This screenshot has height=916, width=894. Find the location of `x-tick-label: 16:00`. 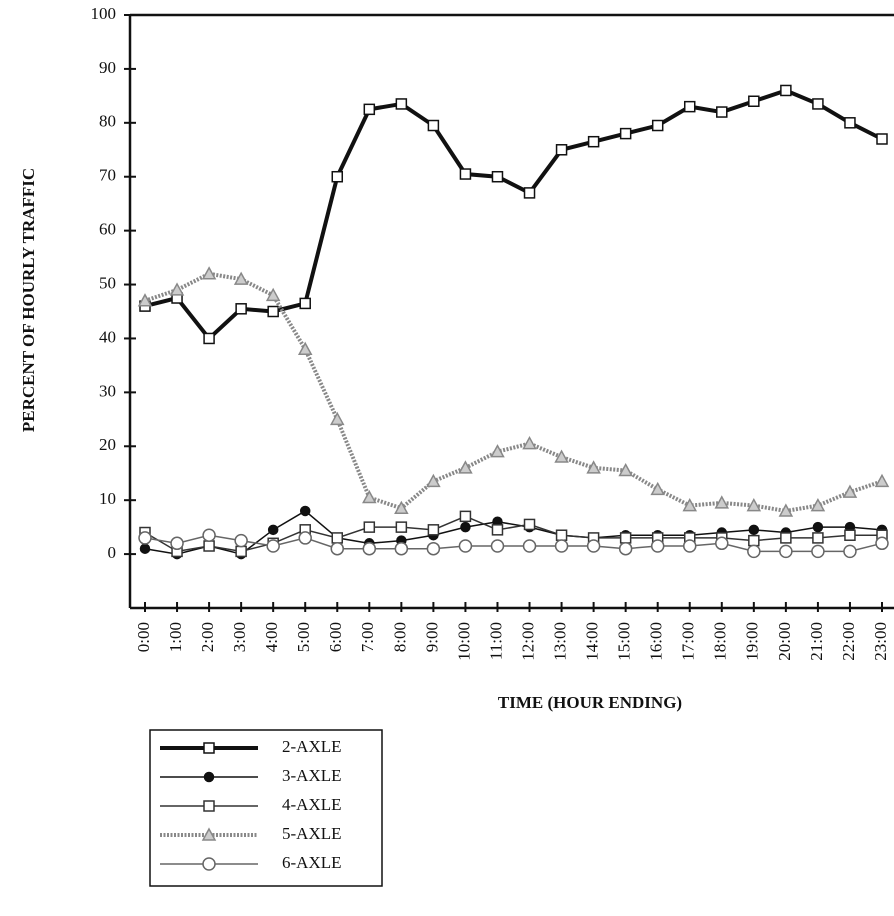

x-tick-label: 16:00 is located at coordinates (656, 641).